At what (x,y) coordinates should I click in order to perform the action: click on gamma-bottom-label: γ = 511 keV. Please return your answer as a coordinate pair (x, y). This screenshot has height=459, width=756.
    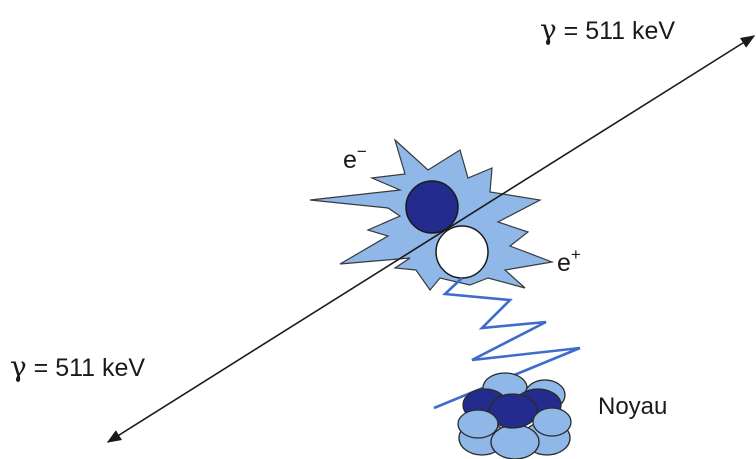
    Looking at the image, I should click on (77, 367).